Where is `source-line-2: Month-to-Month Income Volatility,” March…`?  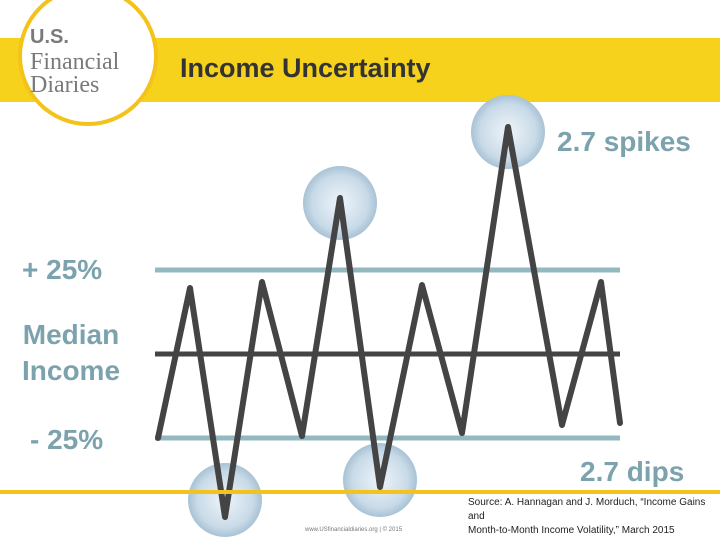 source-line-2: Month-to-Month Income Volatility,” March… is located at coordinates (571, 530).